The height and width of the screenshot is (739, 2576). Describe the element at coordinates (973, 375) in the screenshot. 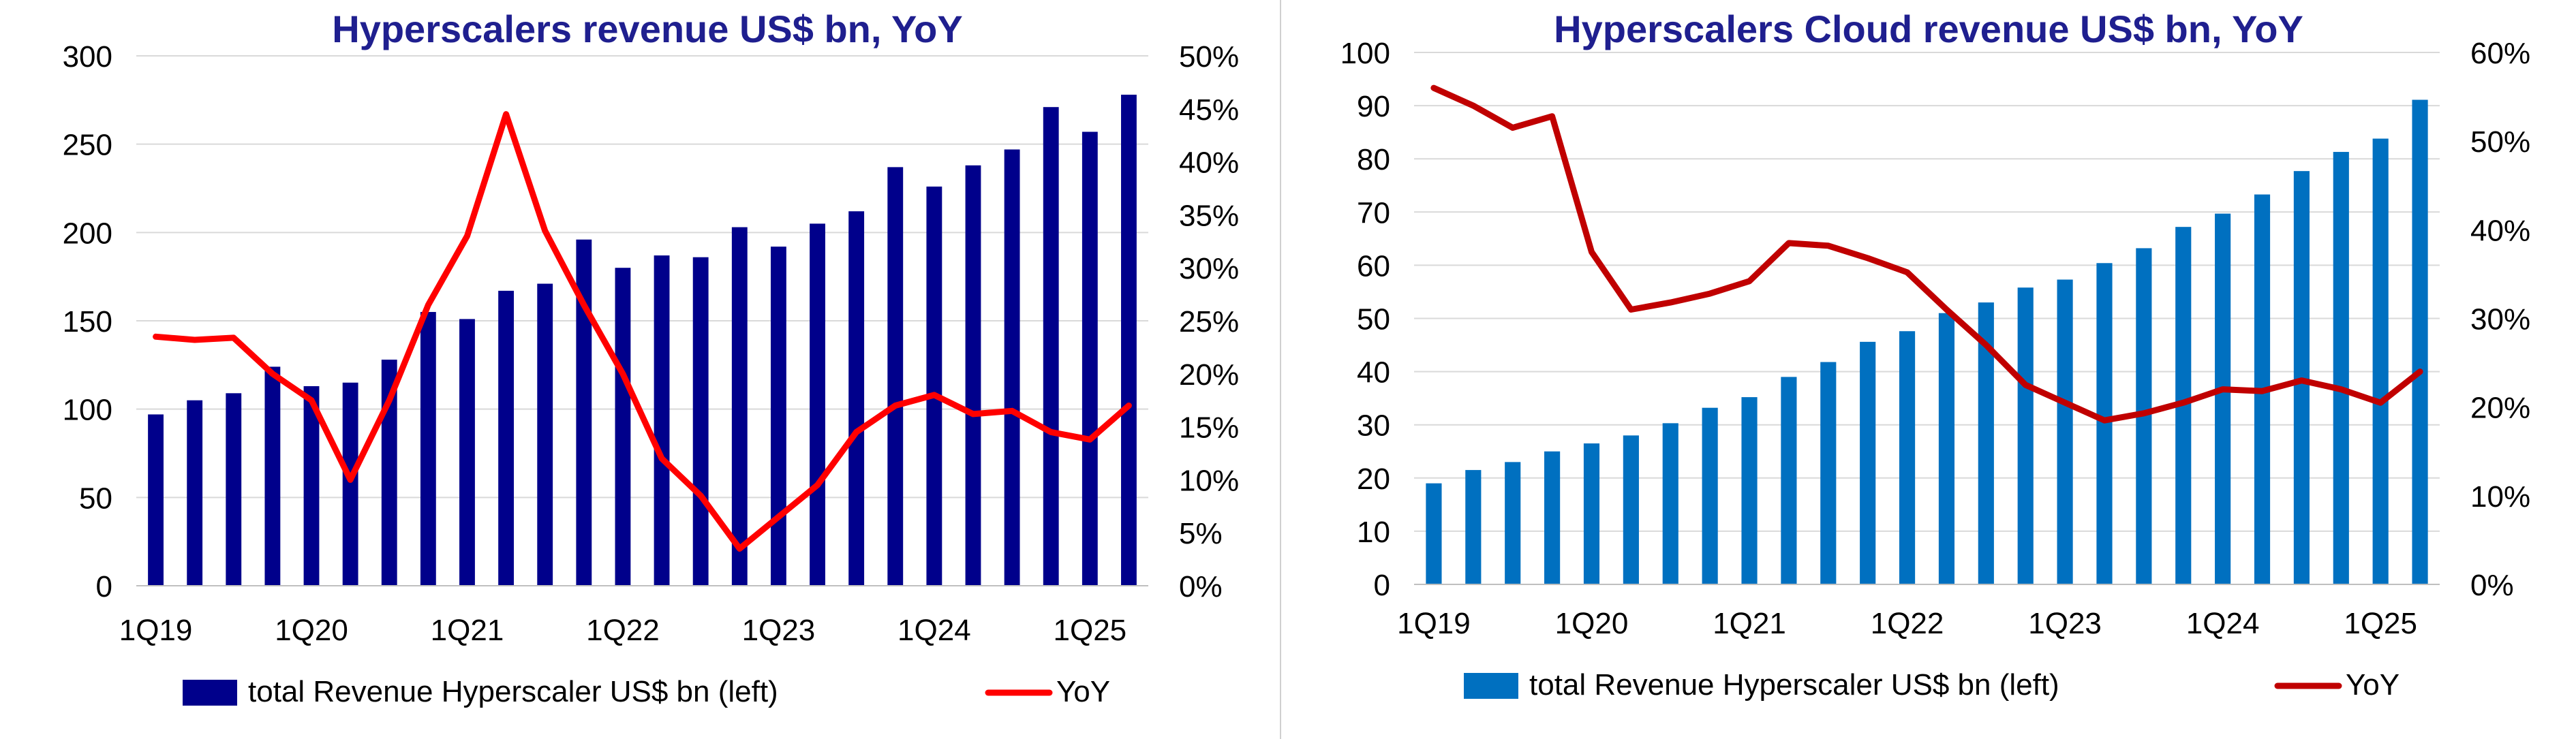

I see `bar-2Q24` at that location.